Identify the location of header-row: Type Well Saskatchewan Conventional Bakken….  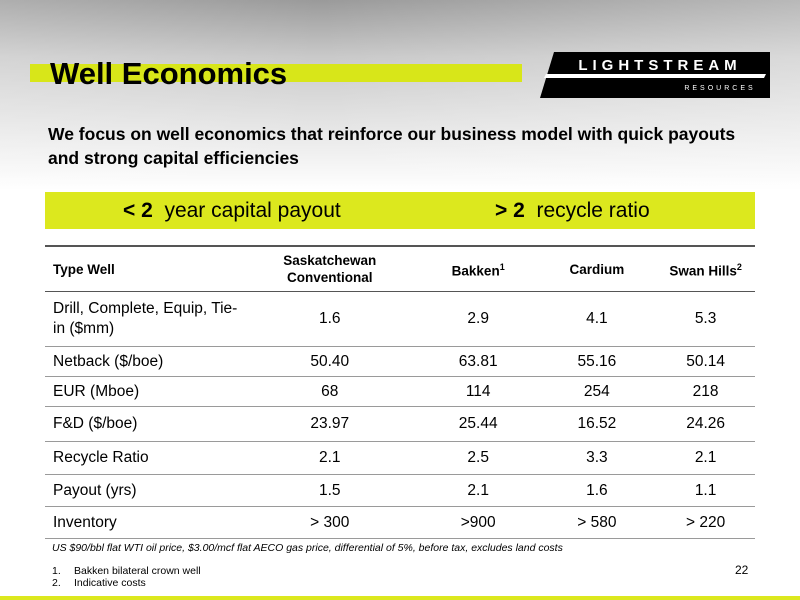
(400, 268).